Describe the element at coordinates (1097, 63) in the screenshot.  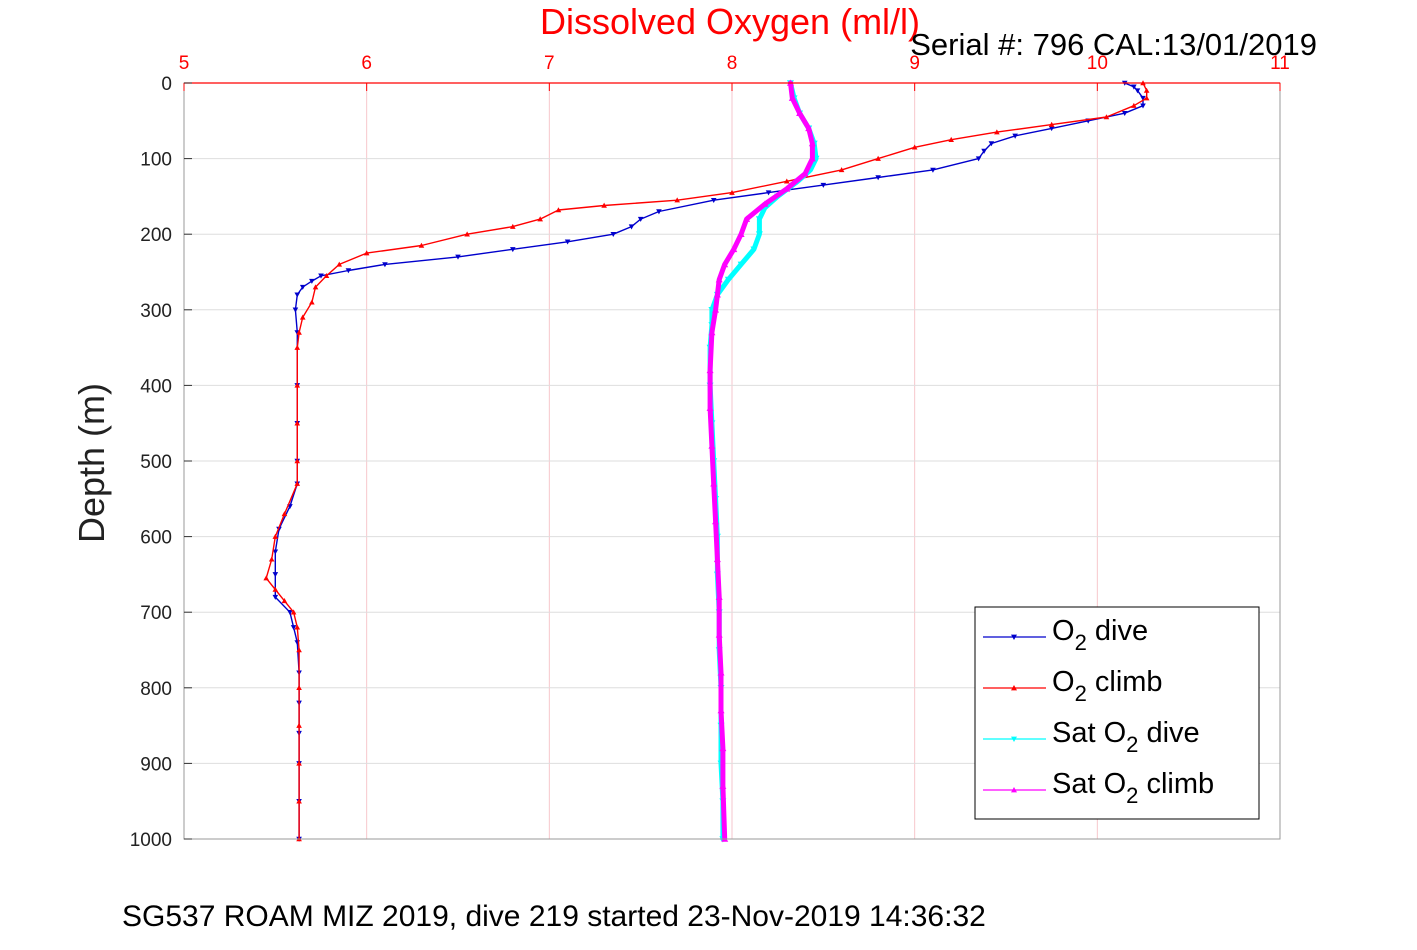
I see `x-tick-label: 10` at that location.